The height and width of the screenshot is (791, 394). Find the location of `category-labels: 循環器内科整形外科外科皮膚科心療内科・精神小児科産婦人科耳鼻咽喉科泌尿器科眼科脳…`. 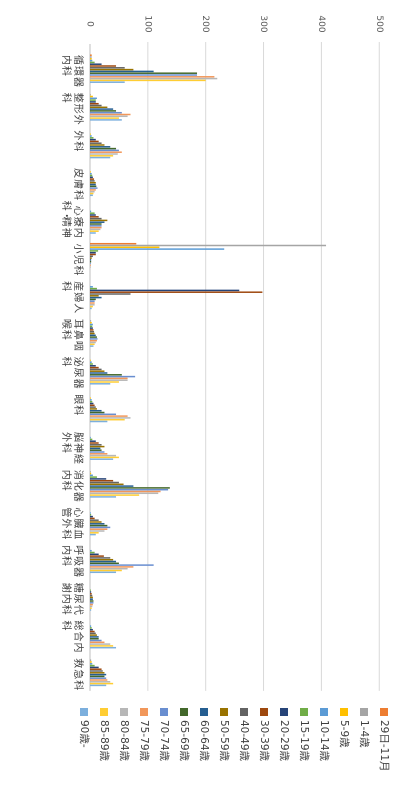

category-labels: 循環器内科整形外科外科皮膚科心療内科・精神小児科産婦人科耳鼻咽喉科泌尿器科眼科脳… is located at coordinates (72, 372).